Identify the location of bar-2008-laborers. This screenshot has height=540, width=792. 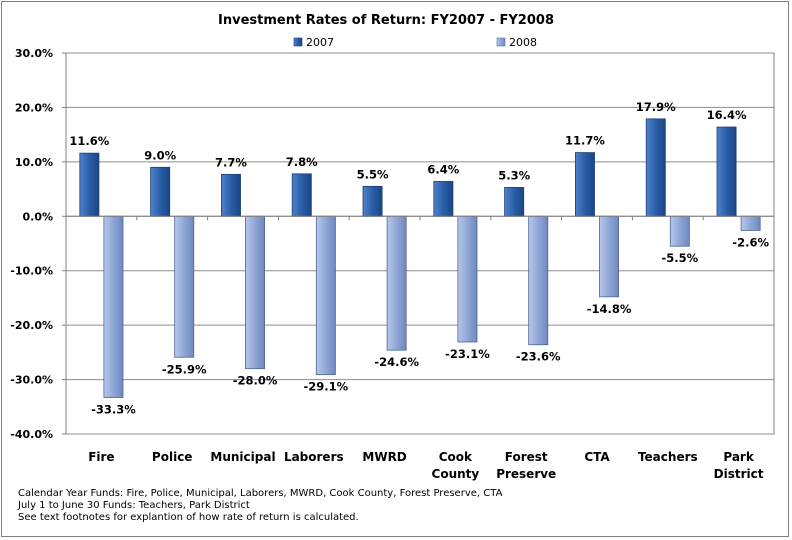
(325, 295).